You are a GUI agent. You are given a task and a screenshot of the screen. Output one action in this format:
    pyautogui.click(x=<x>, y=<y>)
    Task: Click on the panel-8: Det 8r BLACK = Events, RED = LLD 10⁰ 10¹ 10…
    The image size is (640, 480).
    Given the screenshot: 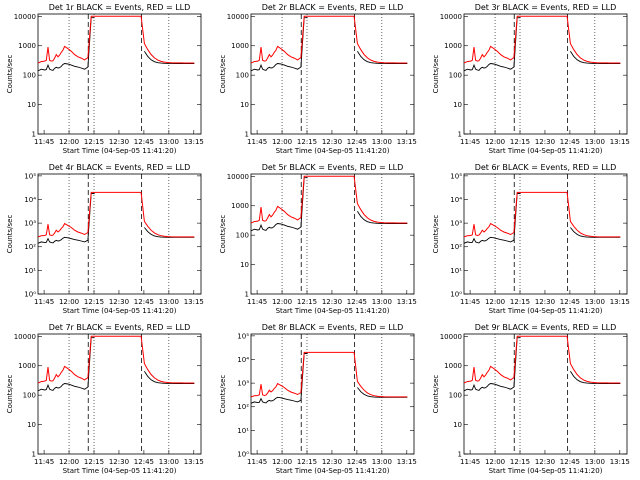 What is the action you would take?
    pyautogui.click(x=318, y=399)
    